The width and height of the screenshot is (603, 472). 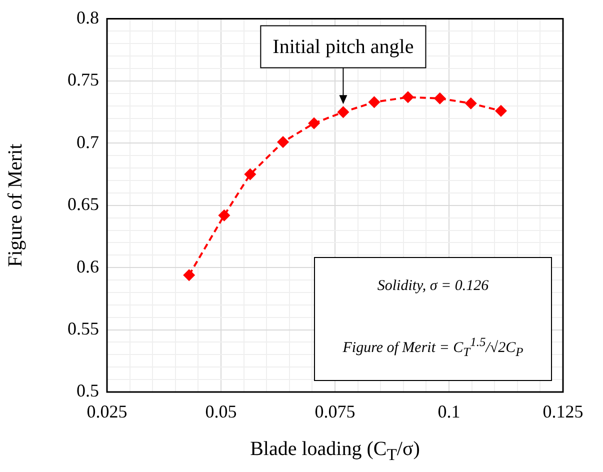 What do you see at coordinates (107, 412) in the screenshot?
I see `x-tick-label: 0.025` at bounding box center [107, 412].